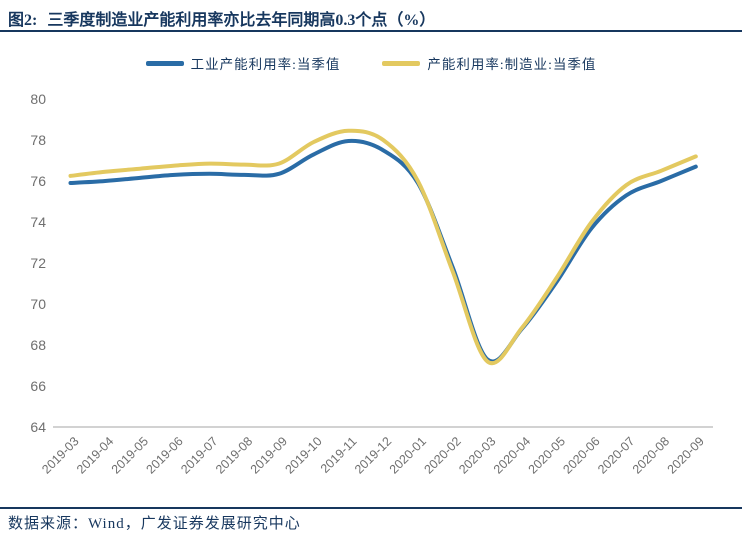 The width and height of the screenshot is (742, 544). I want to click on legend-item-manufacturing: 产能利用率:制造业:当季值, so click(489, 63).